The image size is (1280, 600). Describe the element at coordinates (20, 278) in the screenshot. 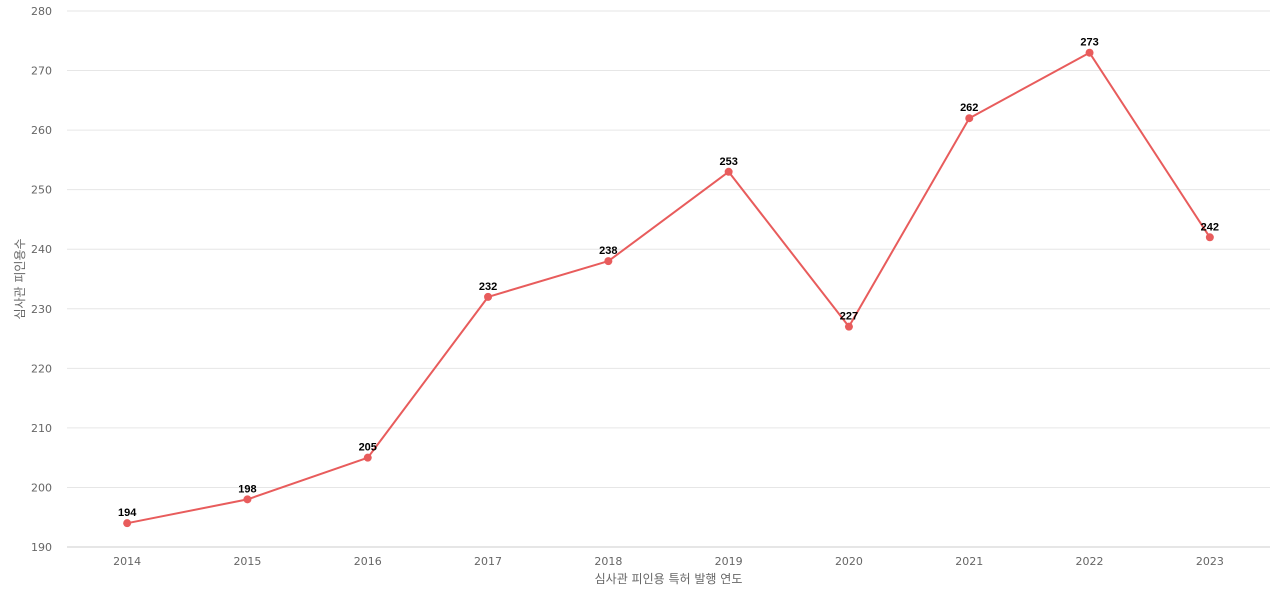

I see `y-axis-title: 심사관 피인용수` at that location.